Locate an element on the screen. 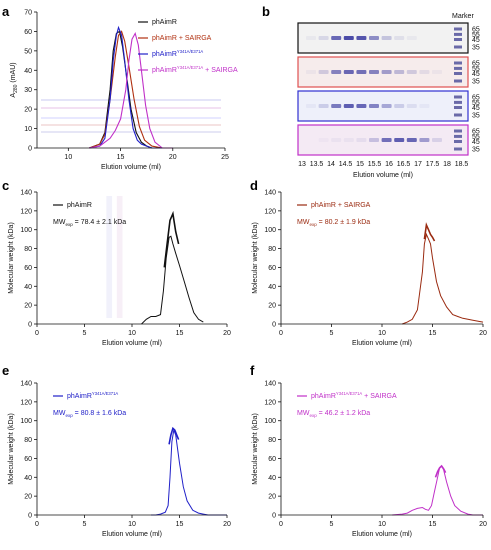 This screenshot has width=491, height=550. mw-exp-label: MWexp = 80.8 ± 1.6 kDa is located at coordinates (89, 414).